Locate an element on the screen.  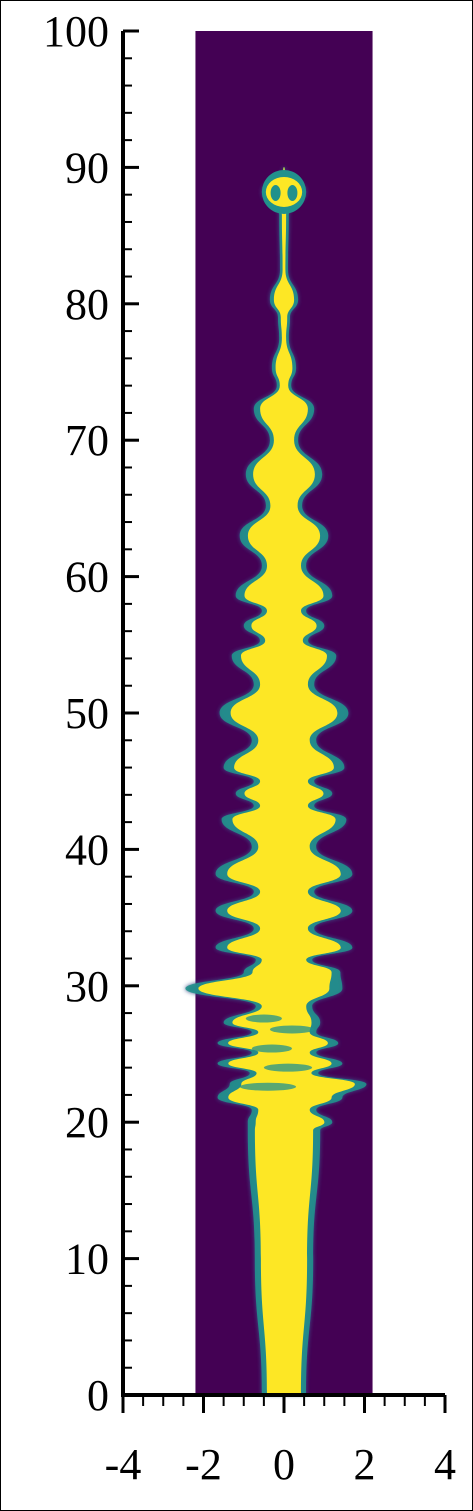
x-tick-label: -2 is located at coordinates (203, 1464).